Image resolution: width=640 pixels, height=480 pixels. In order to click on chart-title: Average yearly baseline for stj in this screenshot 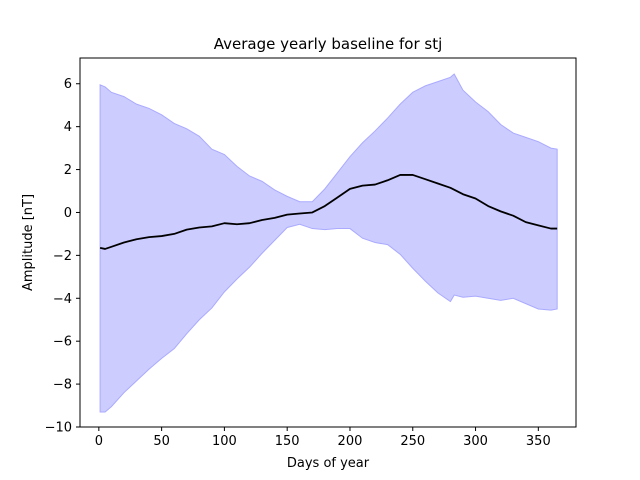, I will do `click(328, 44)`.